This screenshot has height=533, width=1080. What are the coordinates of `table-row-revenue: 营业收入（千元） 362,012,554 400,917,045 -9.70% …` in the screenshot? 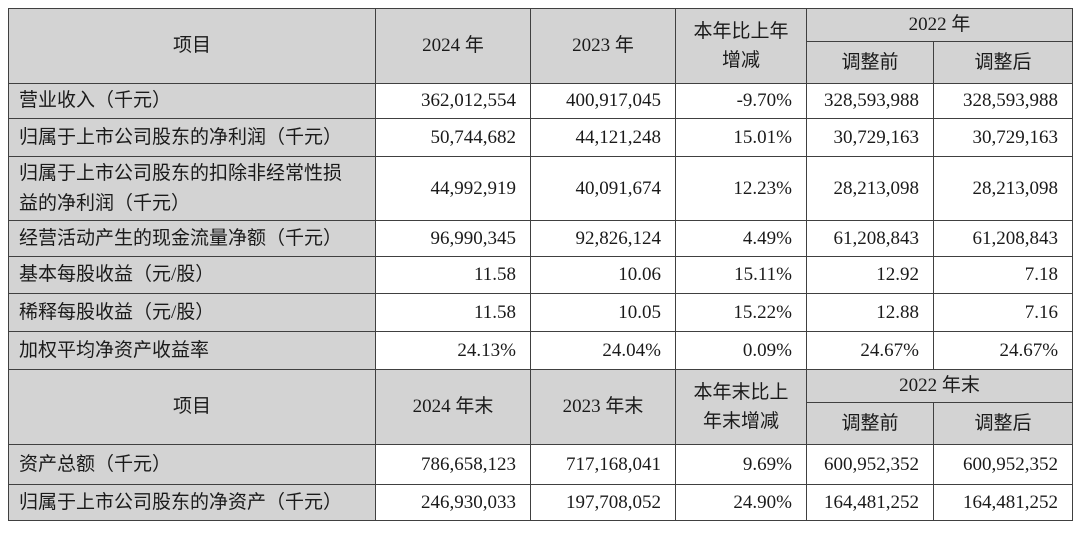 It's located at (541, 101).